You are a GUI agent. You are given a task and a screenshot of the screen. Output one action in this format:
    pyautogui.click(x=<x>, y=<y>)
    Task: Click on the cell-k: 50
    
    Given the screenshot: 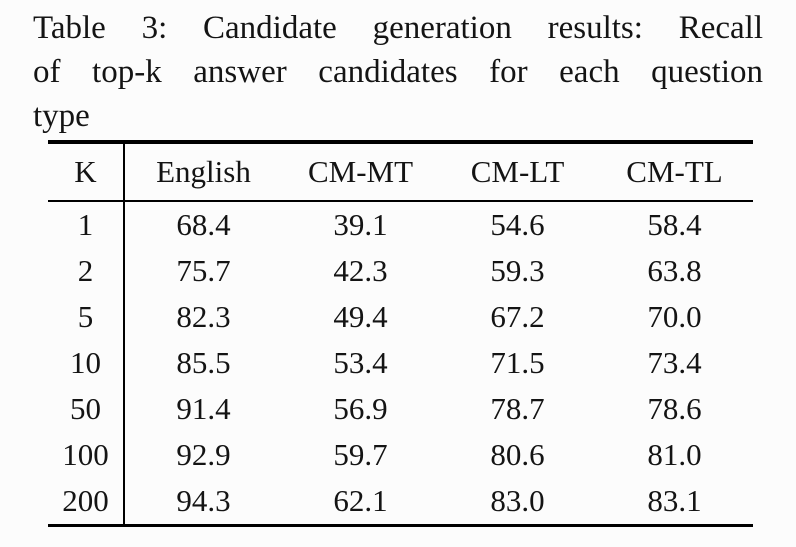 What is the action you would take?
    pyautogui.click(x=86, y=409)
    